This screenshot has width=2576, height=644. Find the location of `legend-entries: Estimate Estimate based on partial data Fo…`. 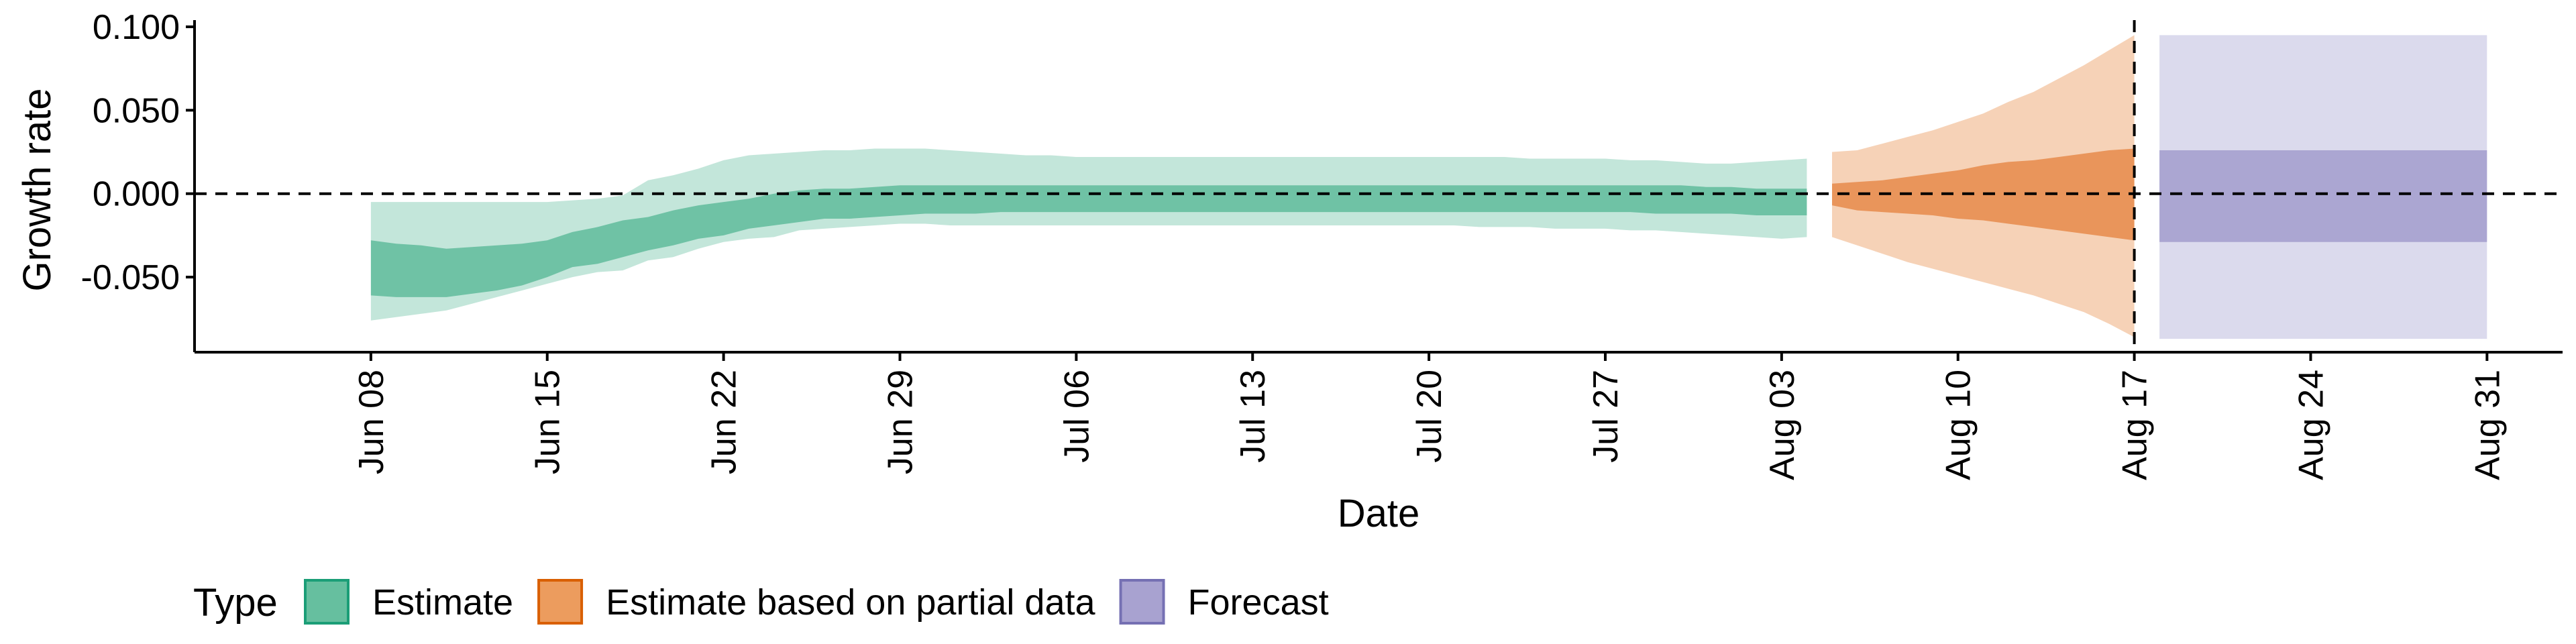

legend-entries: Estimate Estimate based on partial data Fo… is located at coordinates (816, 602).